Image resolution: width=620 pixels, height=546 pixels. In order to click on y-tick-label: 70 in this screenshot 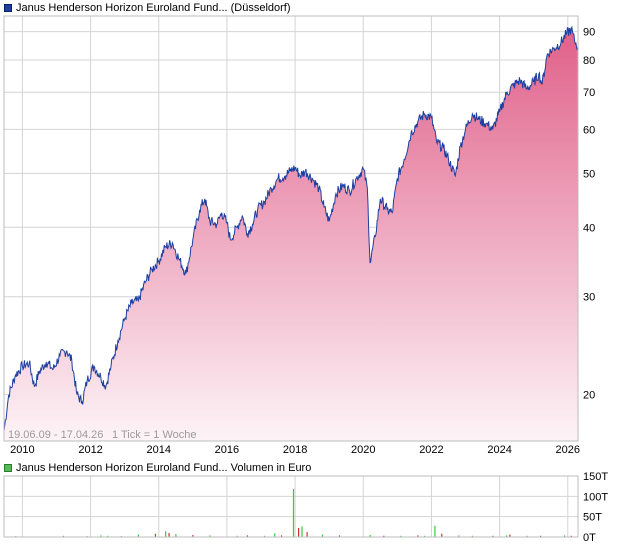, I will do `click(589, 93)`.